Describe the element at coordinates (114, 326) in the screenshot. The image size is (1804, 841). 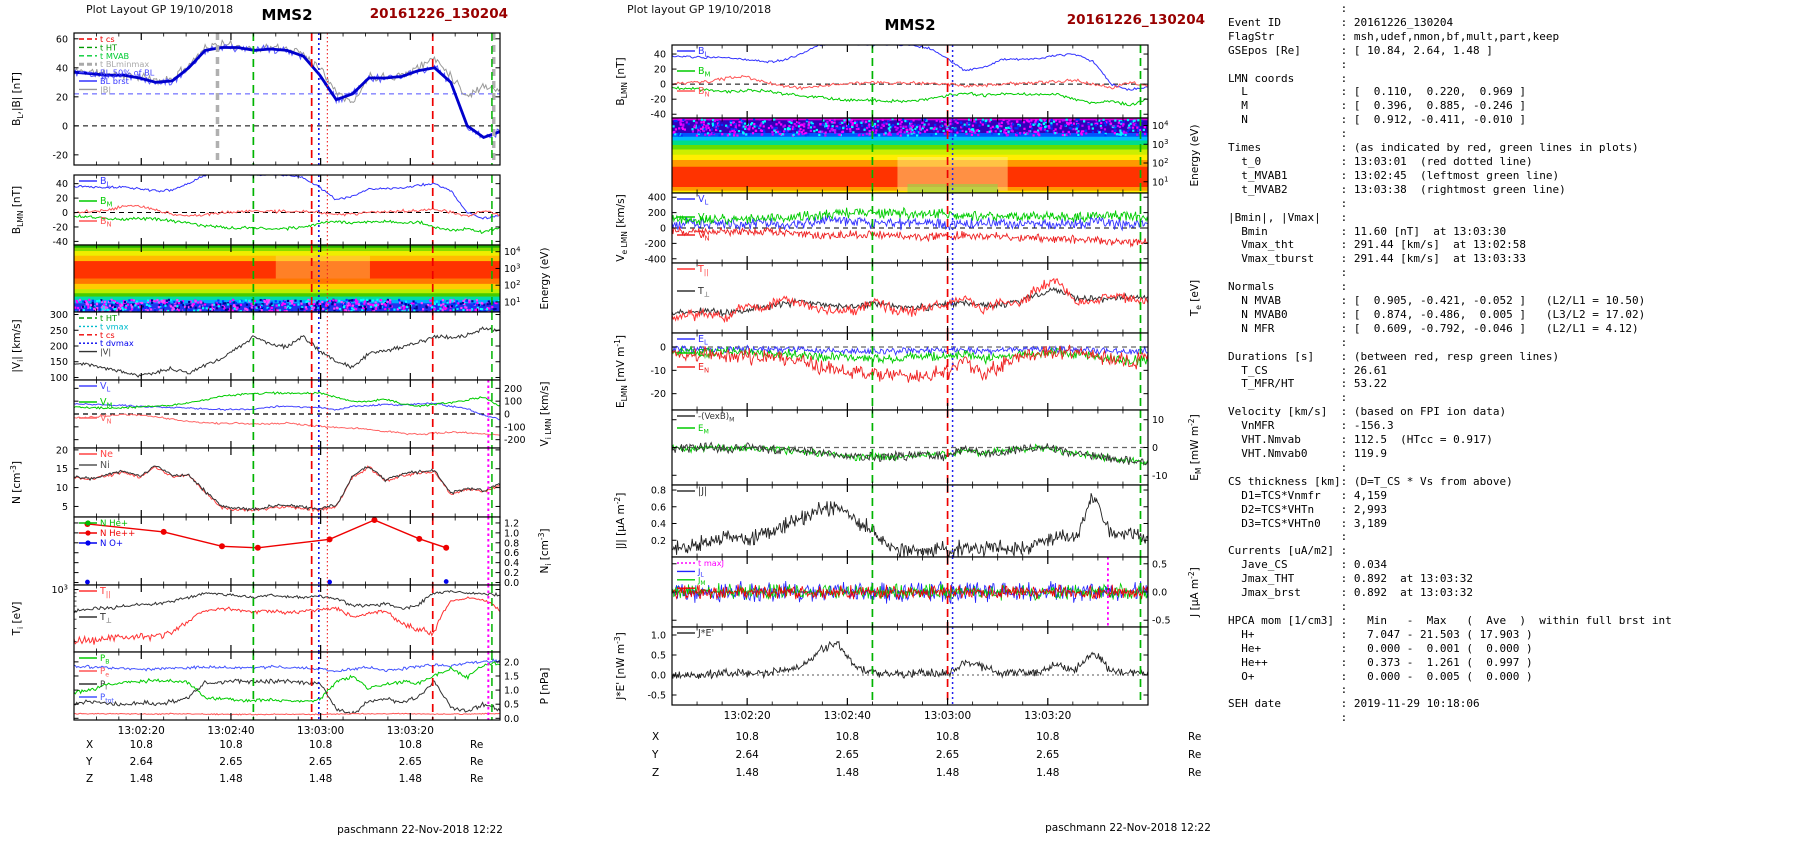
I see `svg-text: t vmax` at that location.